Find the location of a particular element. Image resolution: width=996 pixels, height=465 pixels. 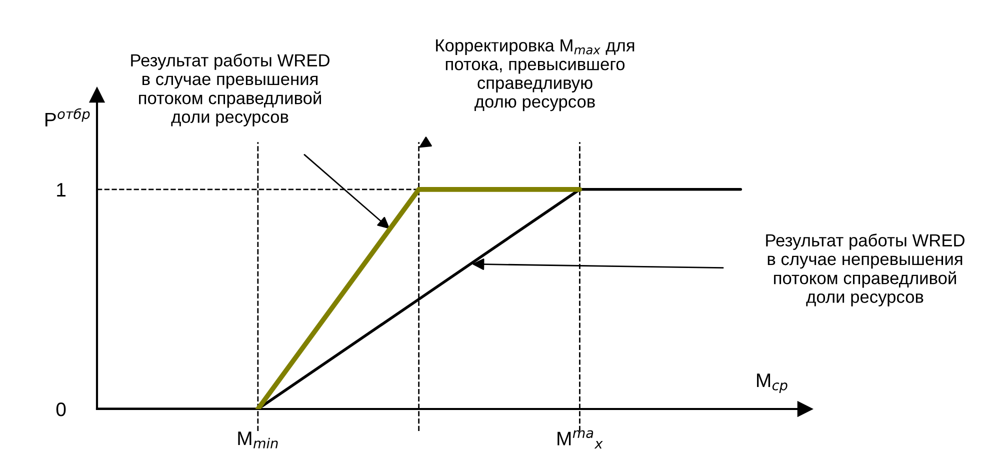

x-tick-label: M$_{min}$ is located at coordinates (258, 440).